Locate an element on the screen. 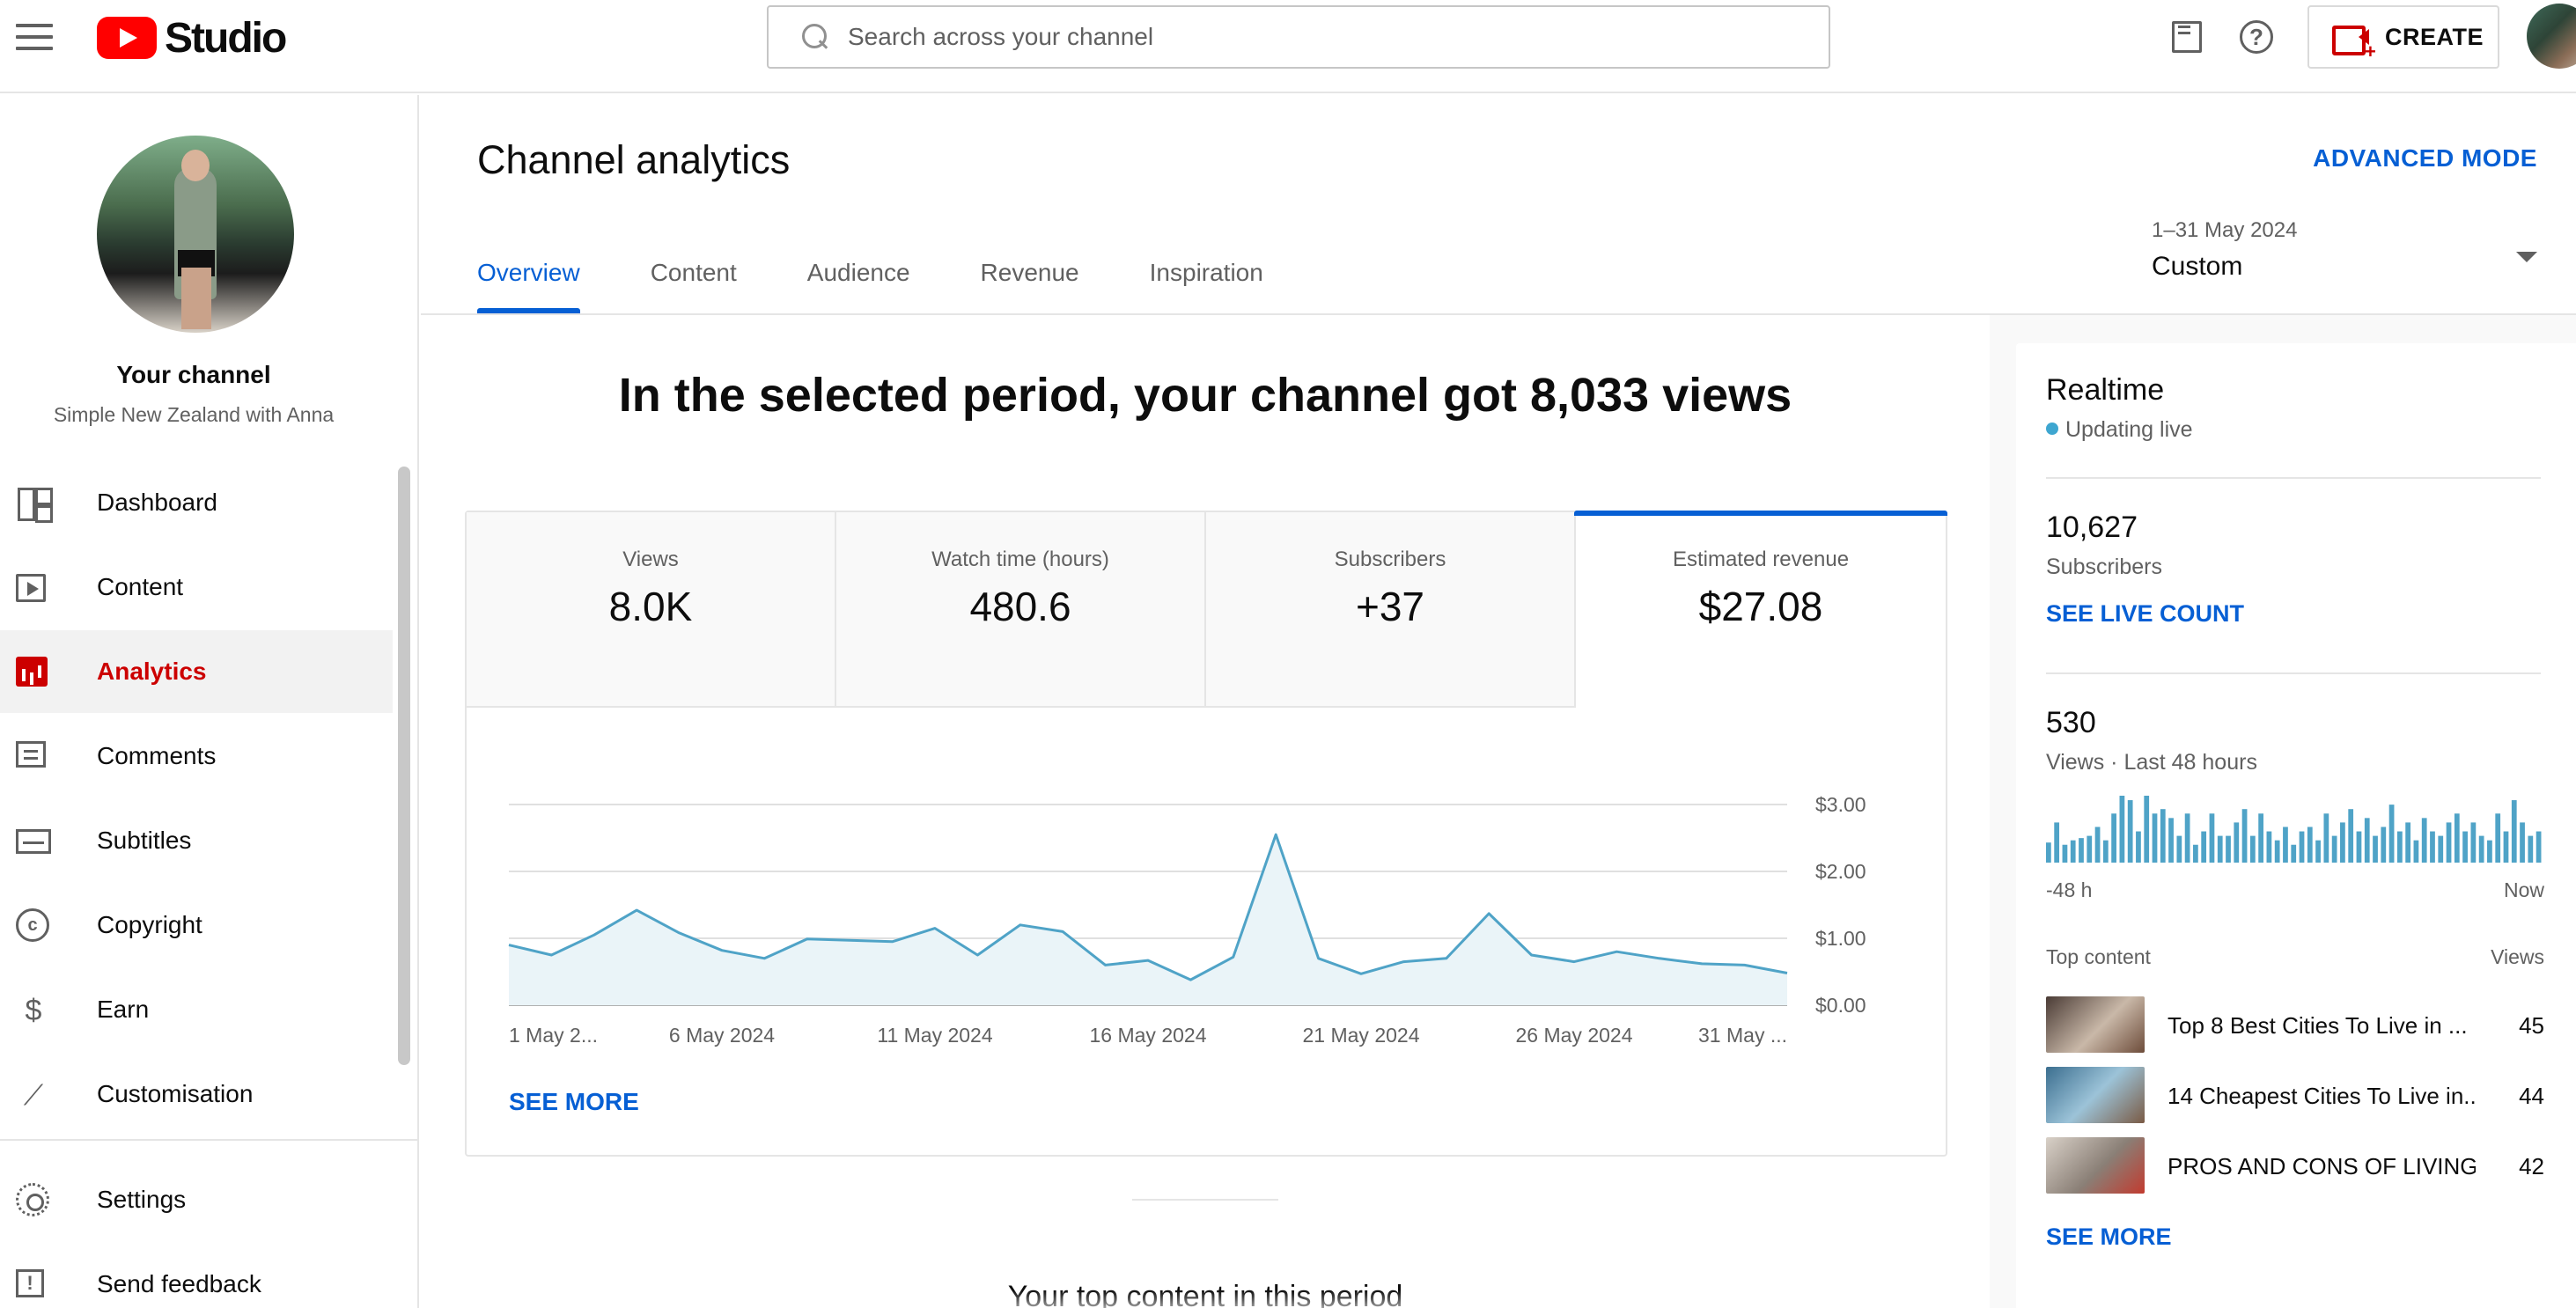  metric-views: Views 8.0K is located at coordinates (652, 610).